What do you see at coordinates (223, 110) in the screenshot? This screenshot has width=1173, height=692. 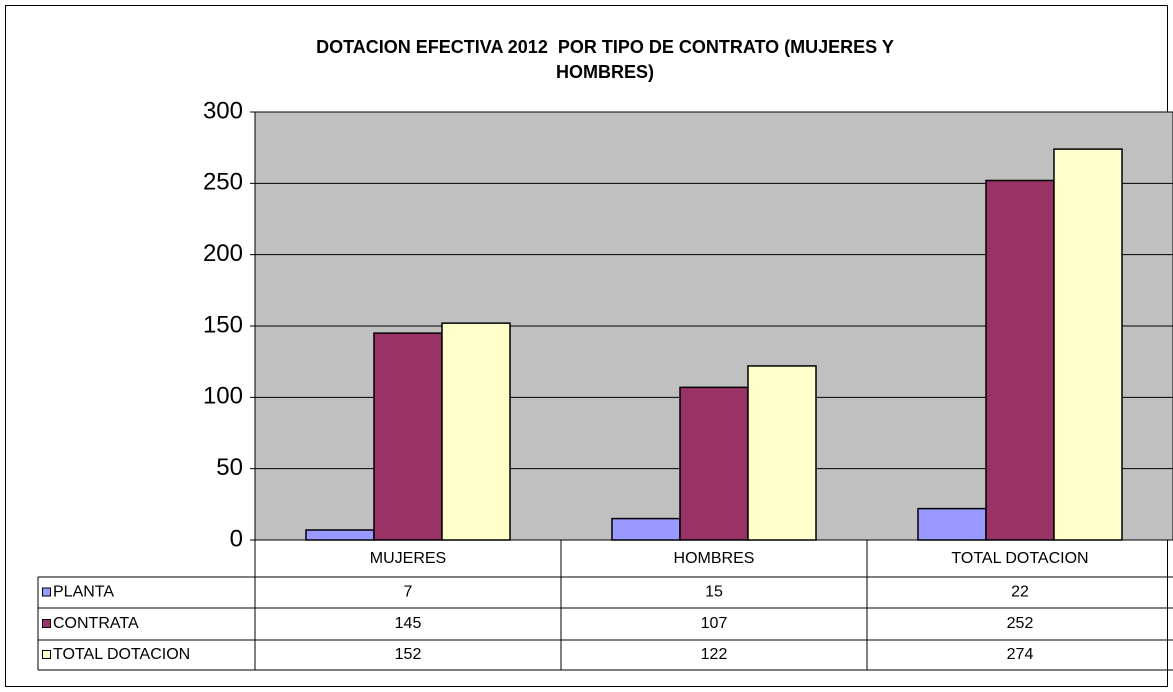 I see `y-tick-label: 300` at bounding box center [223, 110].